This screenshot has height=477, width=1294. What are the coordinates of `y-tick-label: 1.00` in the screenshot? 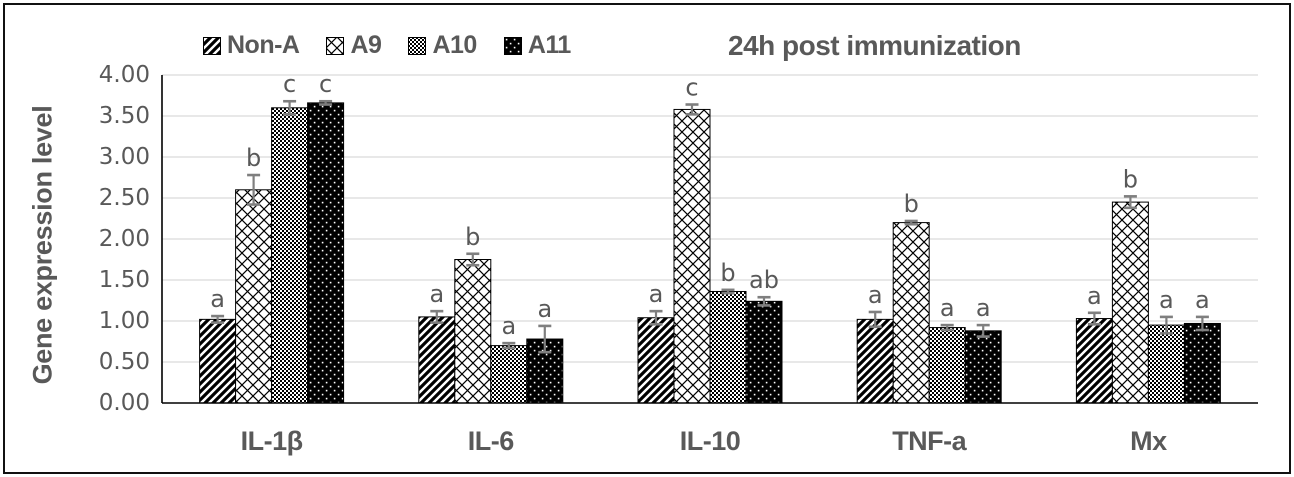 It's located at (124, 321).